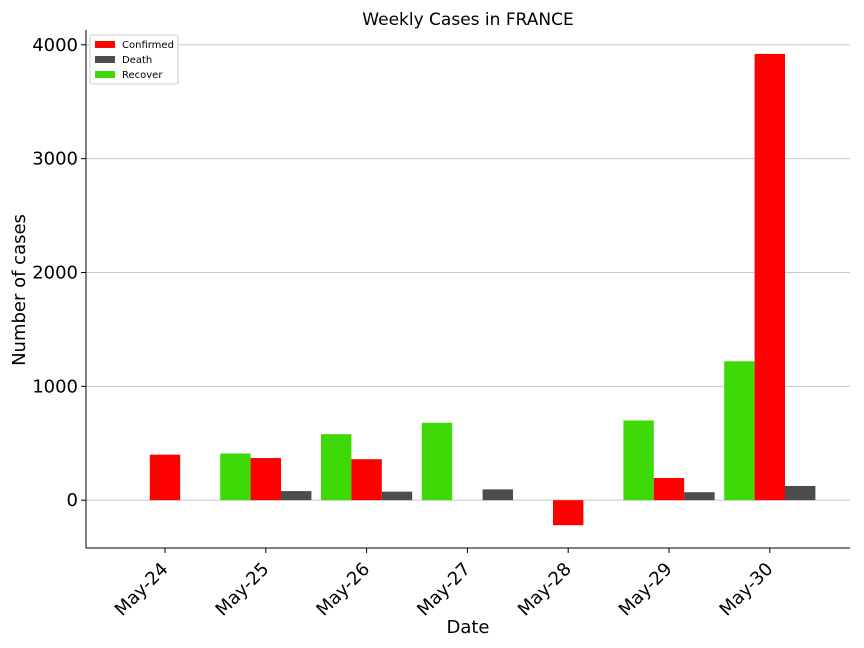 The image size is (864, 648). I want to click on y-axis-title: Number of cases, so click(19, 290).